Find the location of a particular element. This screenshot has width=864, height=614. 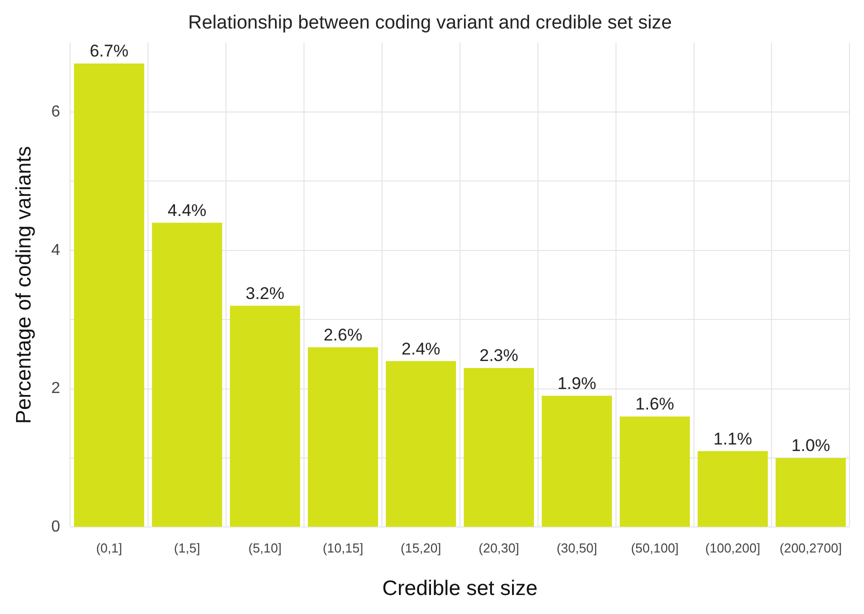

x-tick-label: (20,30] is located at coordinates (499, 548).